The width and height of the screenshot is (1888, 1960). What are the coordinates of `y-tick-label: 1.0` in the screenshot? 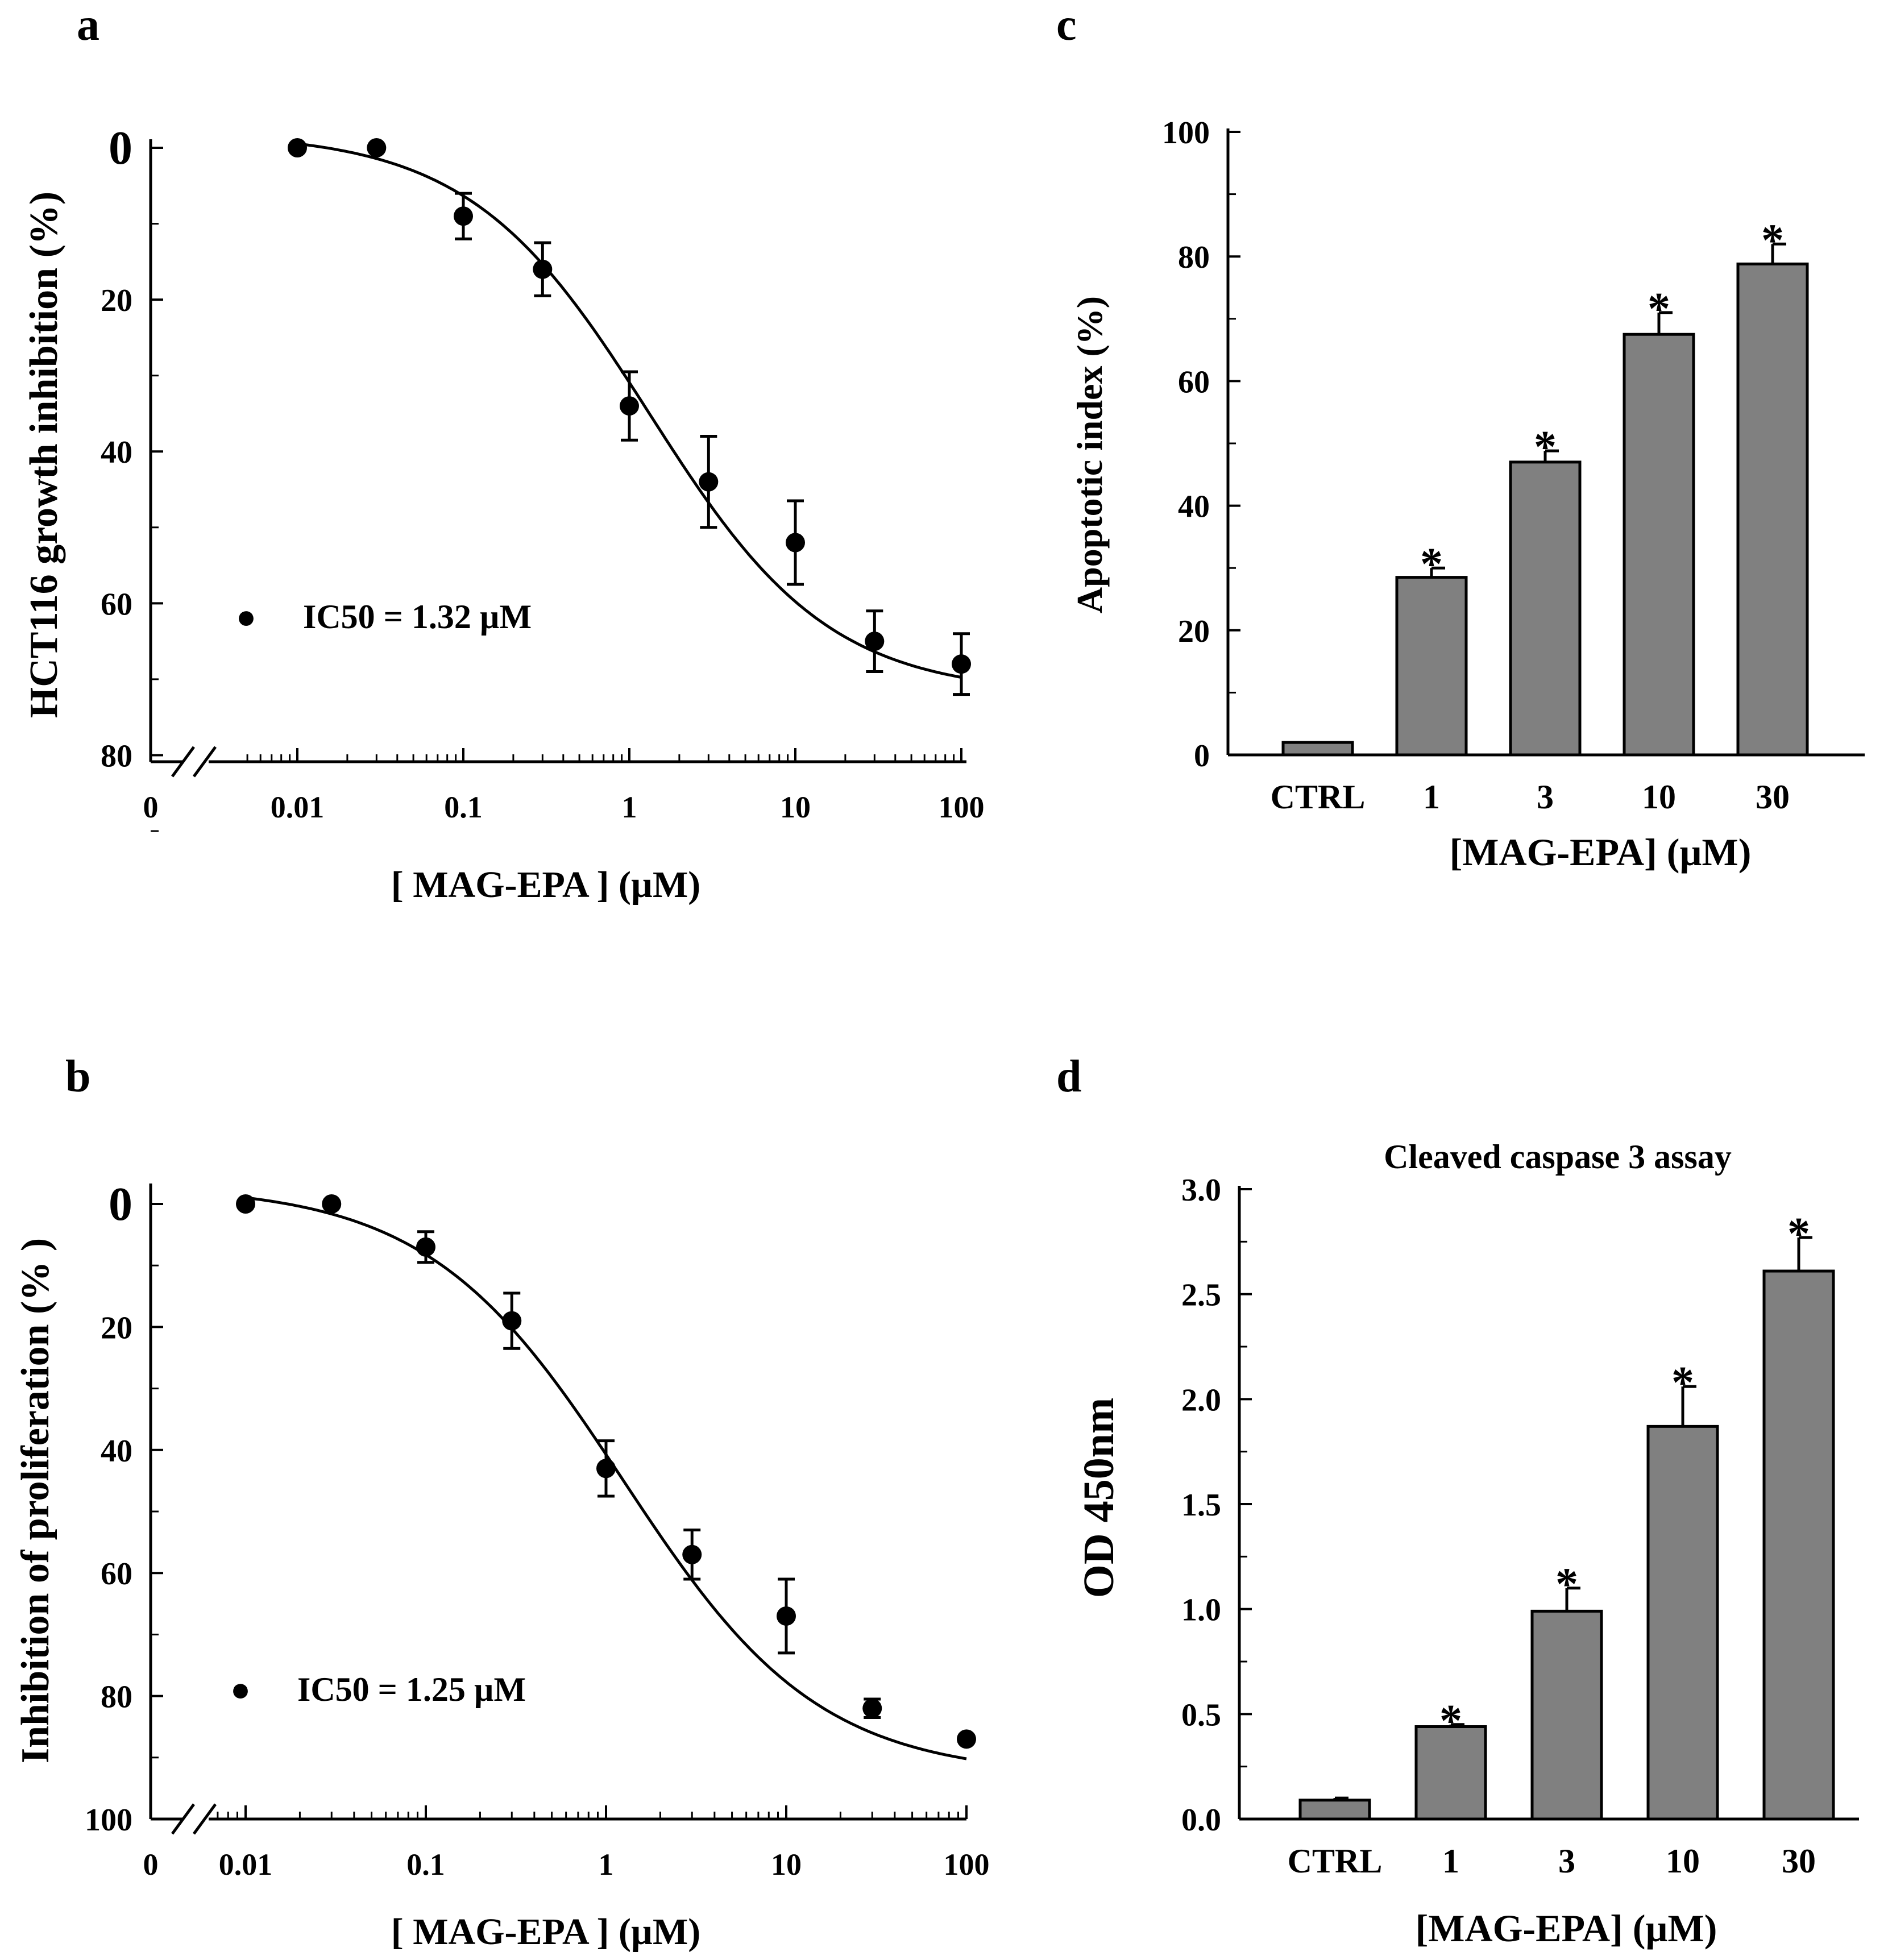 It's located at (1201, 1610).